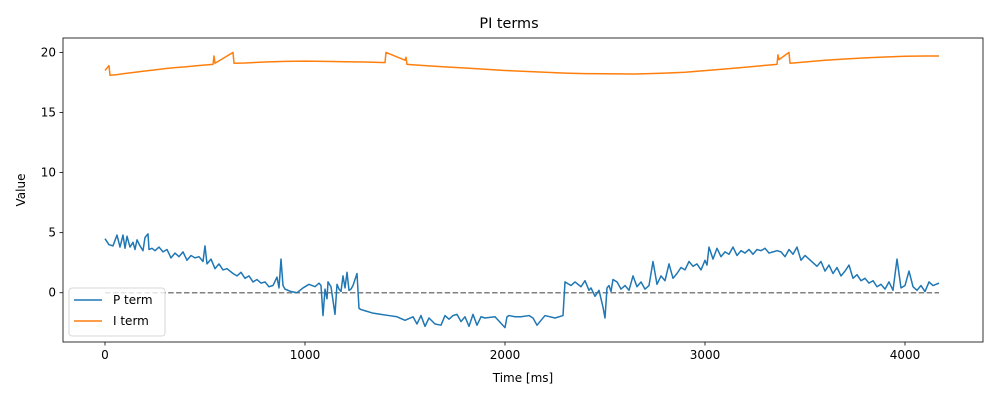 This screenshot has width=1000, height=400. I want to click on x-tick-label: 2000, so click(505, 355).